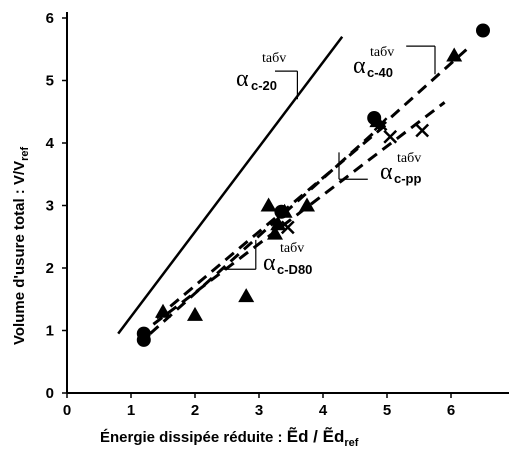 The height and width of the screenshot is (458, 509). What do you see at coordinates (351, 443) in the screenshot?
I see `x-axis-title-sub: ref` at bounding box center [351, 443].